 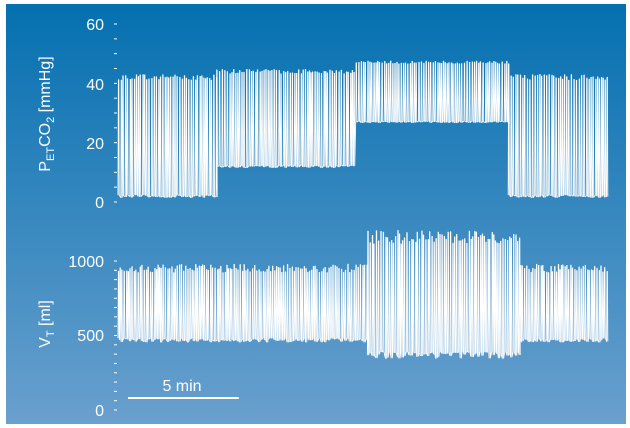 I want to click on petco2-tick-label: 60, so click(x=95, y=25).